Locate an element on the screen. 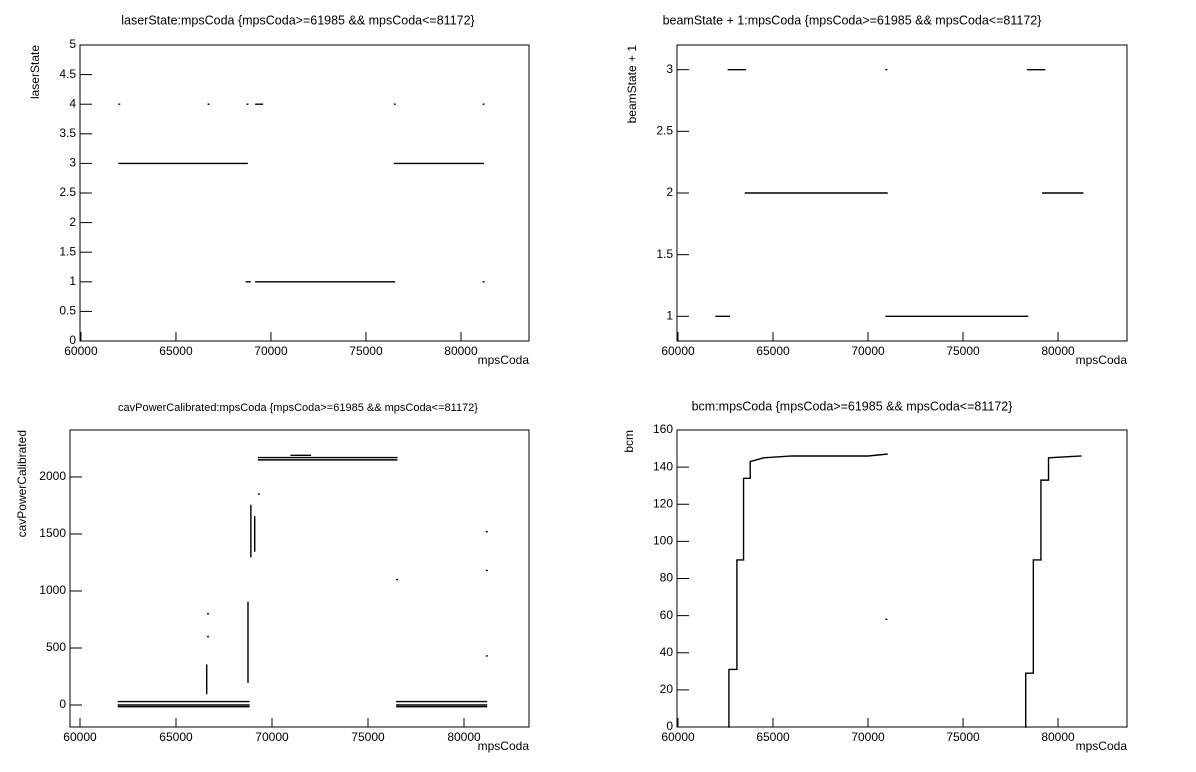  y-tick-label: 2000 is located at coordinates (52, 476).